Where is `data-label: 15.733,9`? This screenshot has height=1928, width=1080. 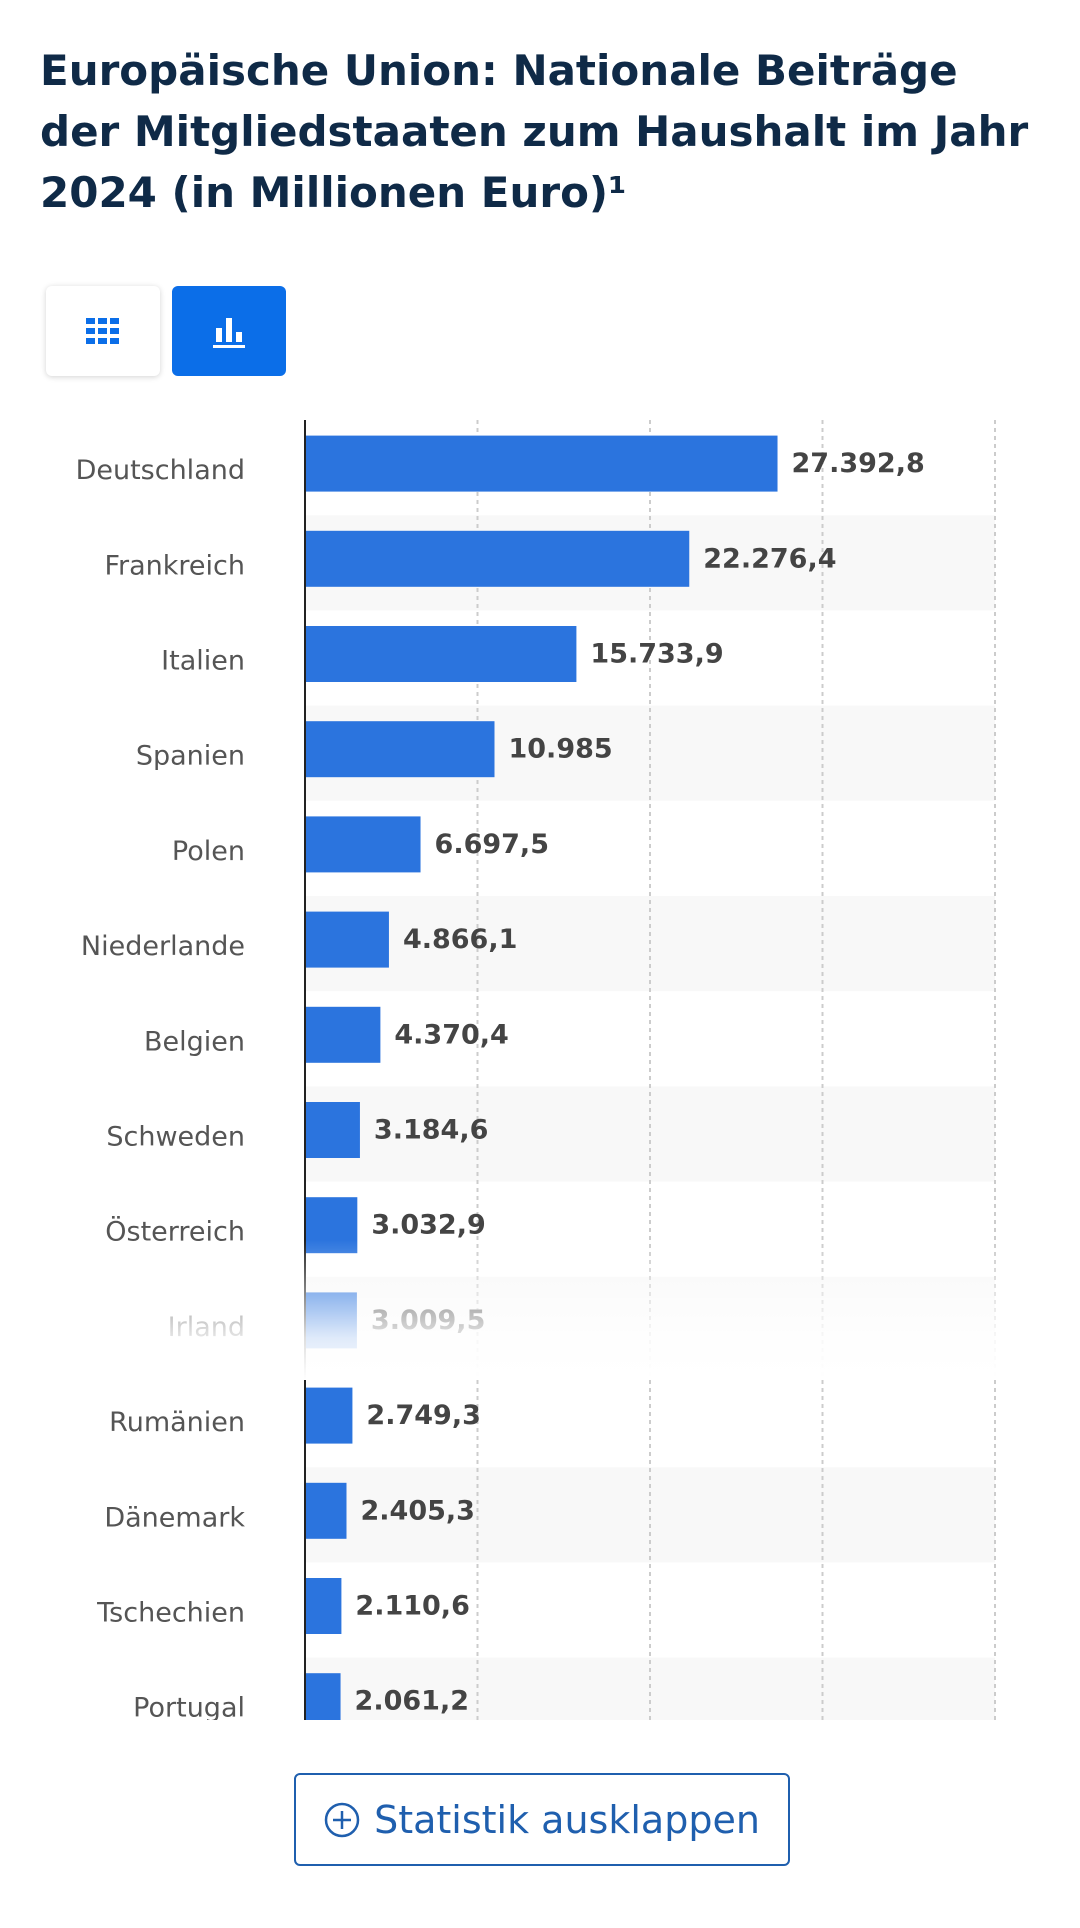
data-label: 15.733,9 is located at coordinates (656, 654).